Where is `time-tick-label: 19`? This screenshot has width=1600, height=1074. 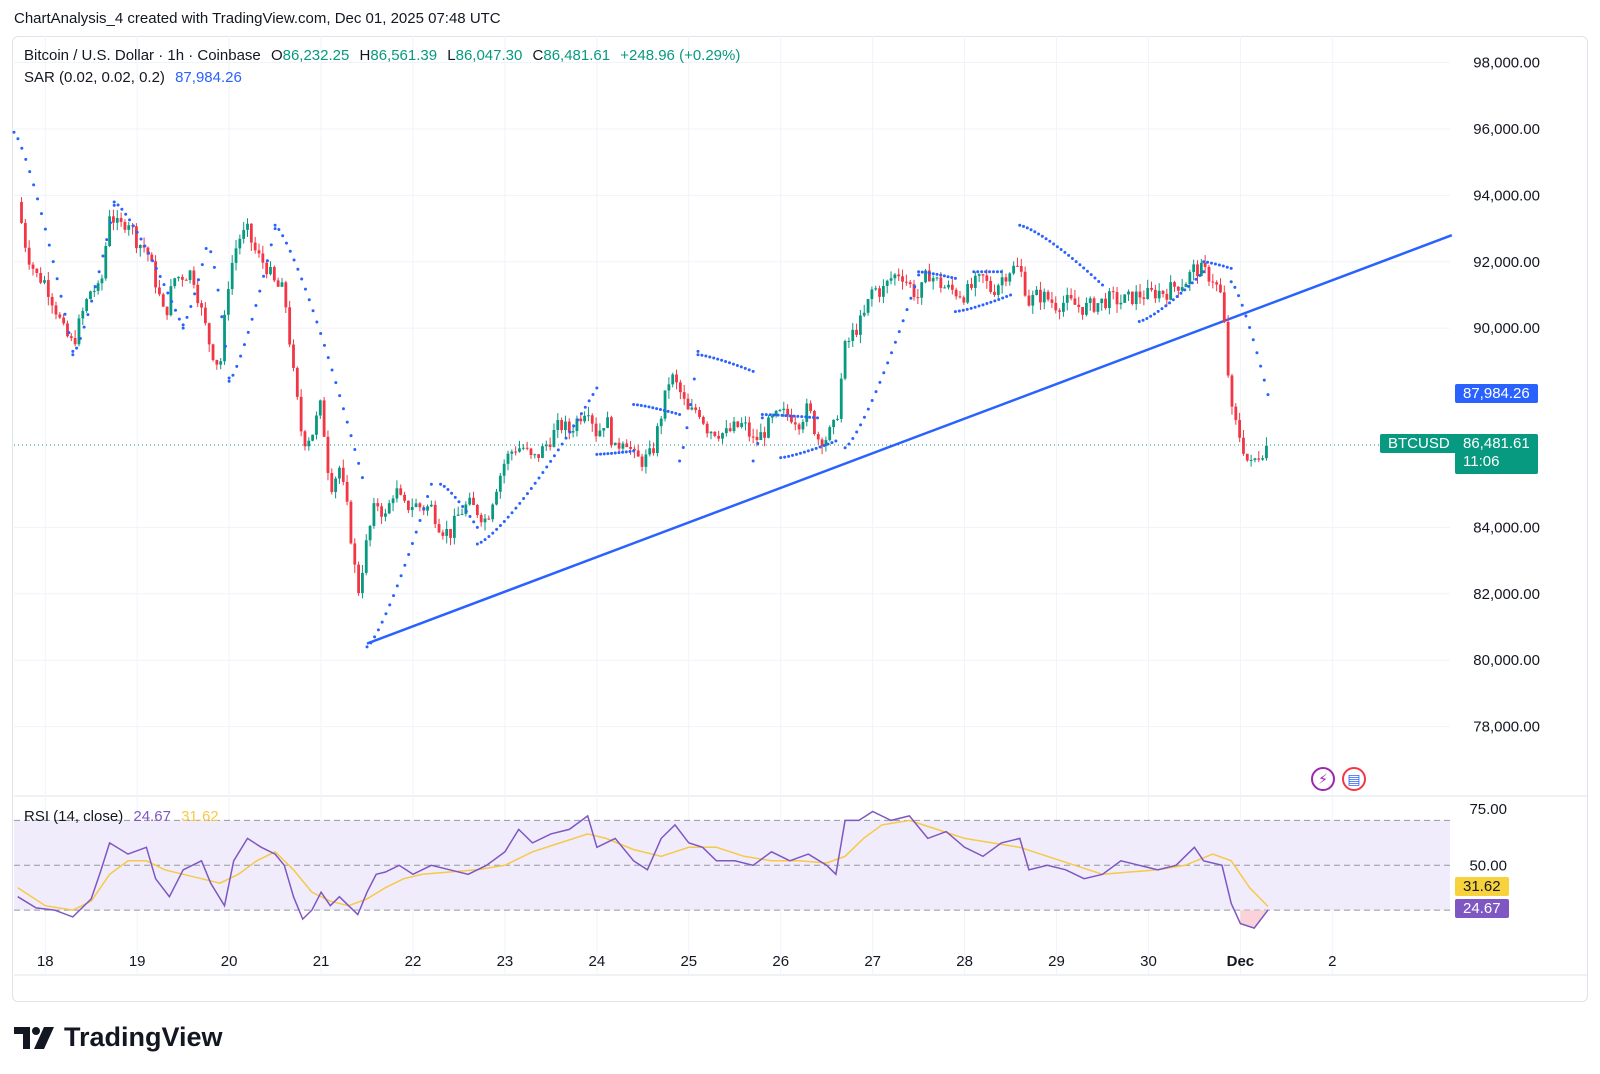 time-tick-label: 19 is located at coordinates (137, 961).